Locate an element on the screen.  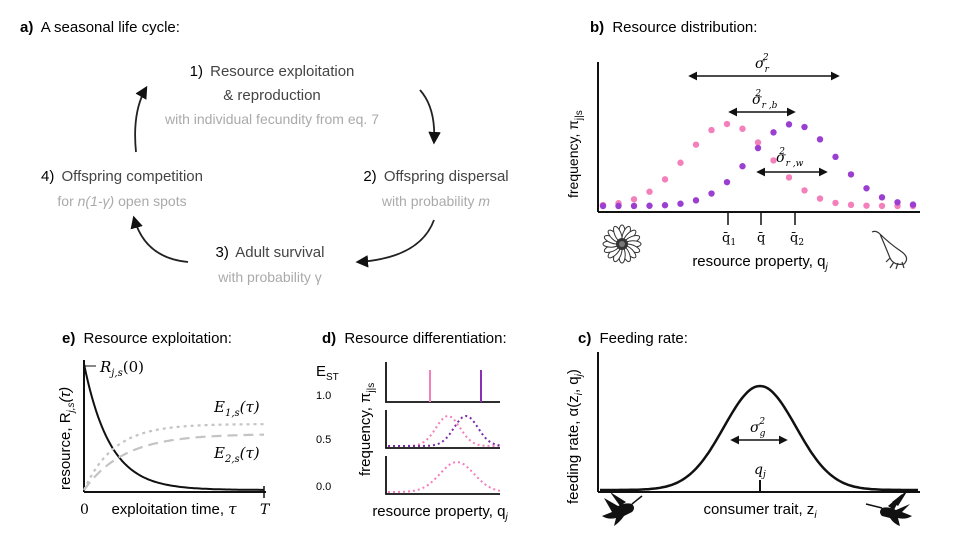
svg-text:a) A seasonal life cycle: a) A seasonal life cycle: is located at coordinates (100, 27).